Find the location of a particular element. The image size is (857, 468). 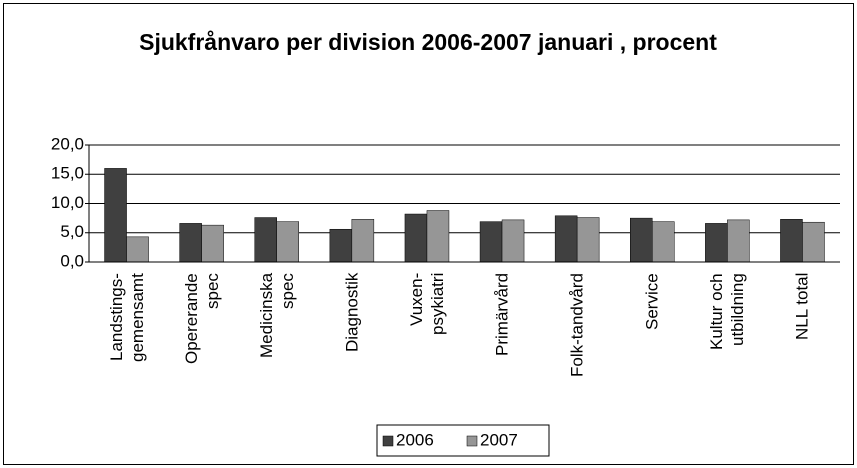

y-tick-label: 5,0 is located at coordinates (72, 231).